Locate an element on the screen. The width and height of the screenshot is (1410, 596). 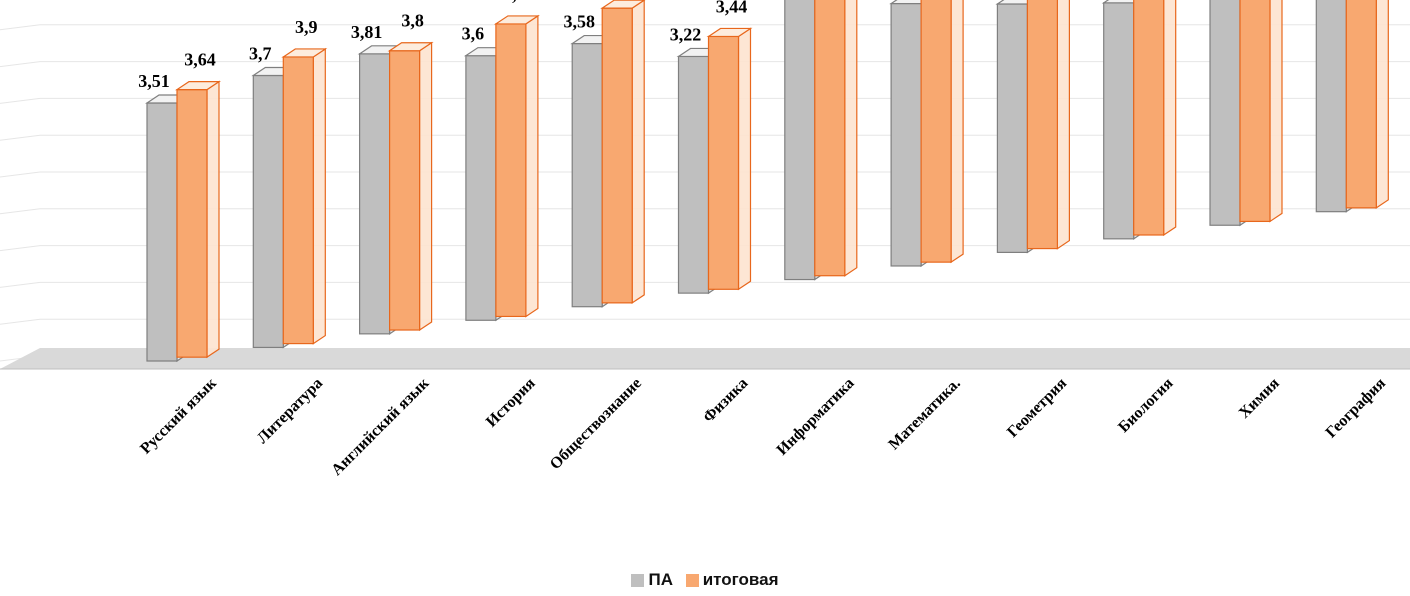
category-label-1: Литература is located at coordinates (290, 411).